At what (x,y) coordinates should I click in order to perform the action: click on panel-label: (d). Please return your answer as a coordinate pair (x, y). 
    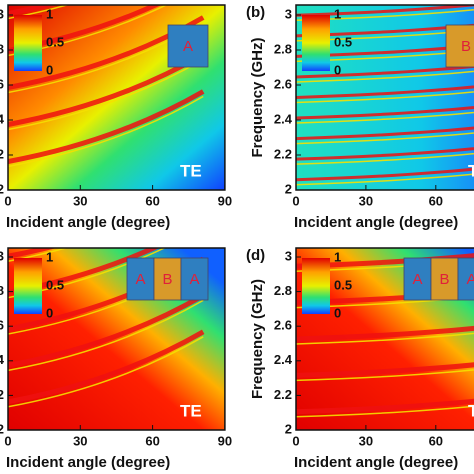
    Looking at the image, I should click on (255, 255).